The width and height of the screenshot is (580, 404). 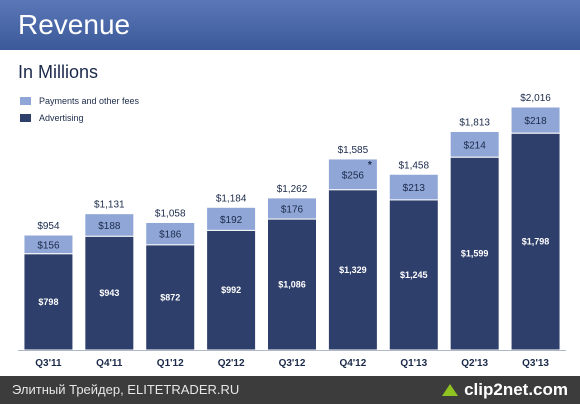 I want to click on data-label-payments: $218, so click(x=535, y=121).